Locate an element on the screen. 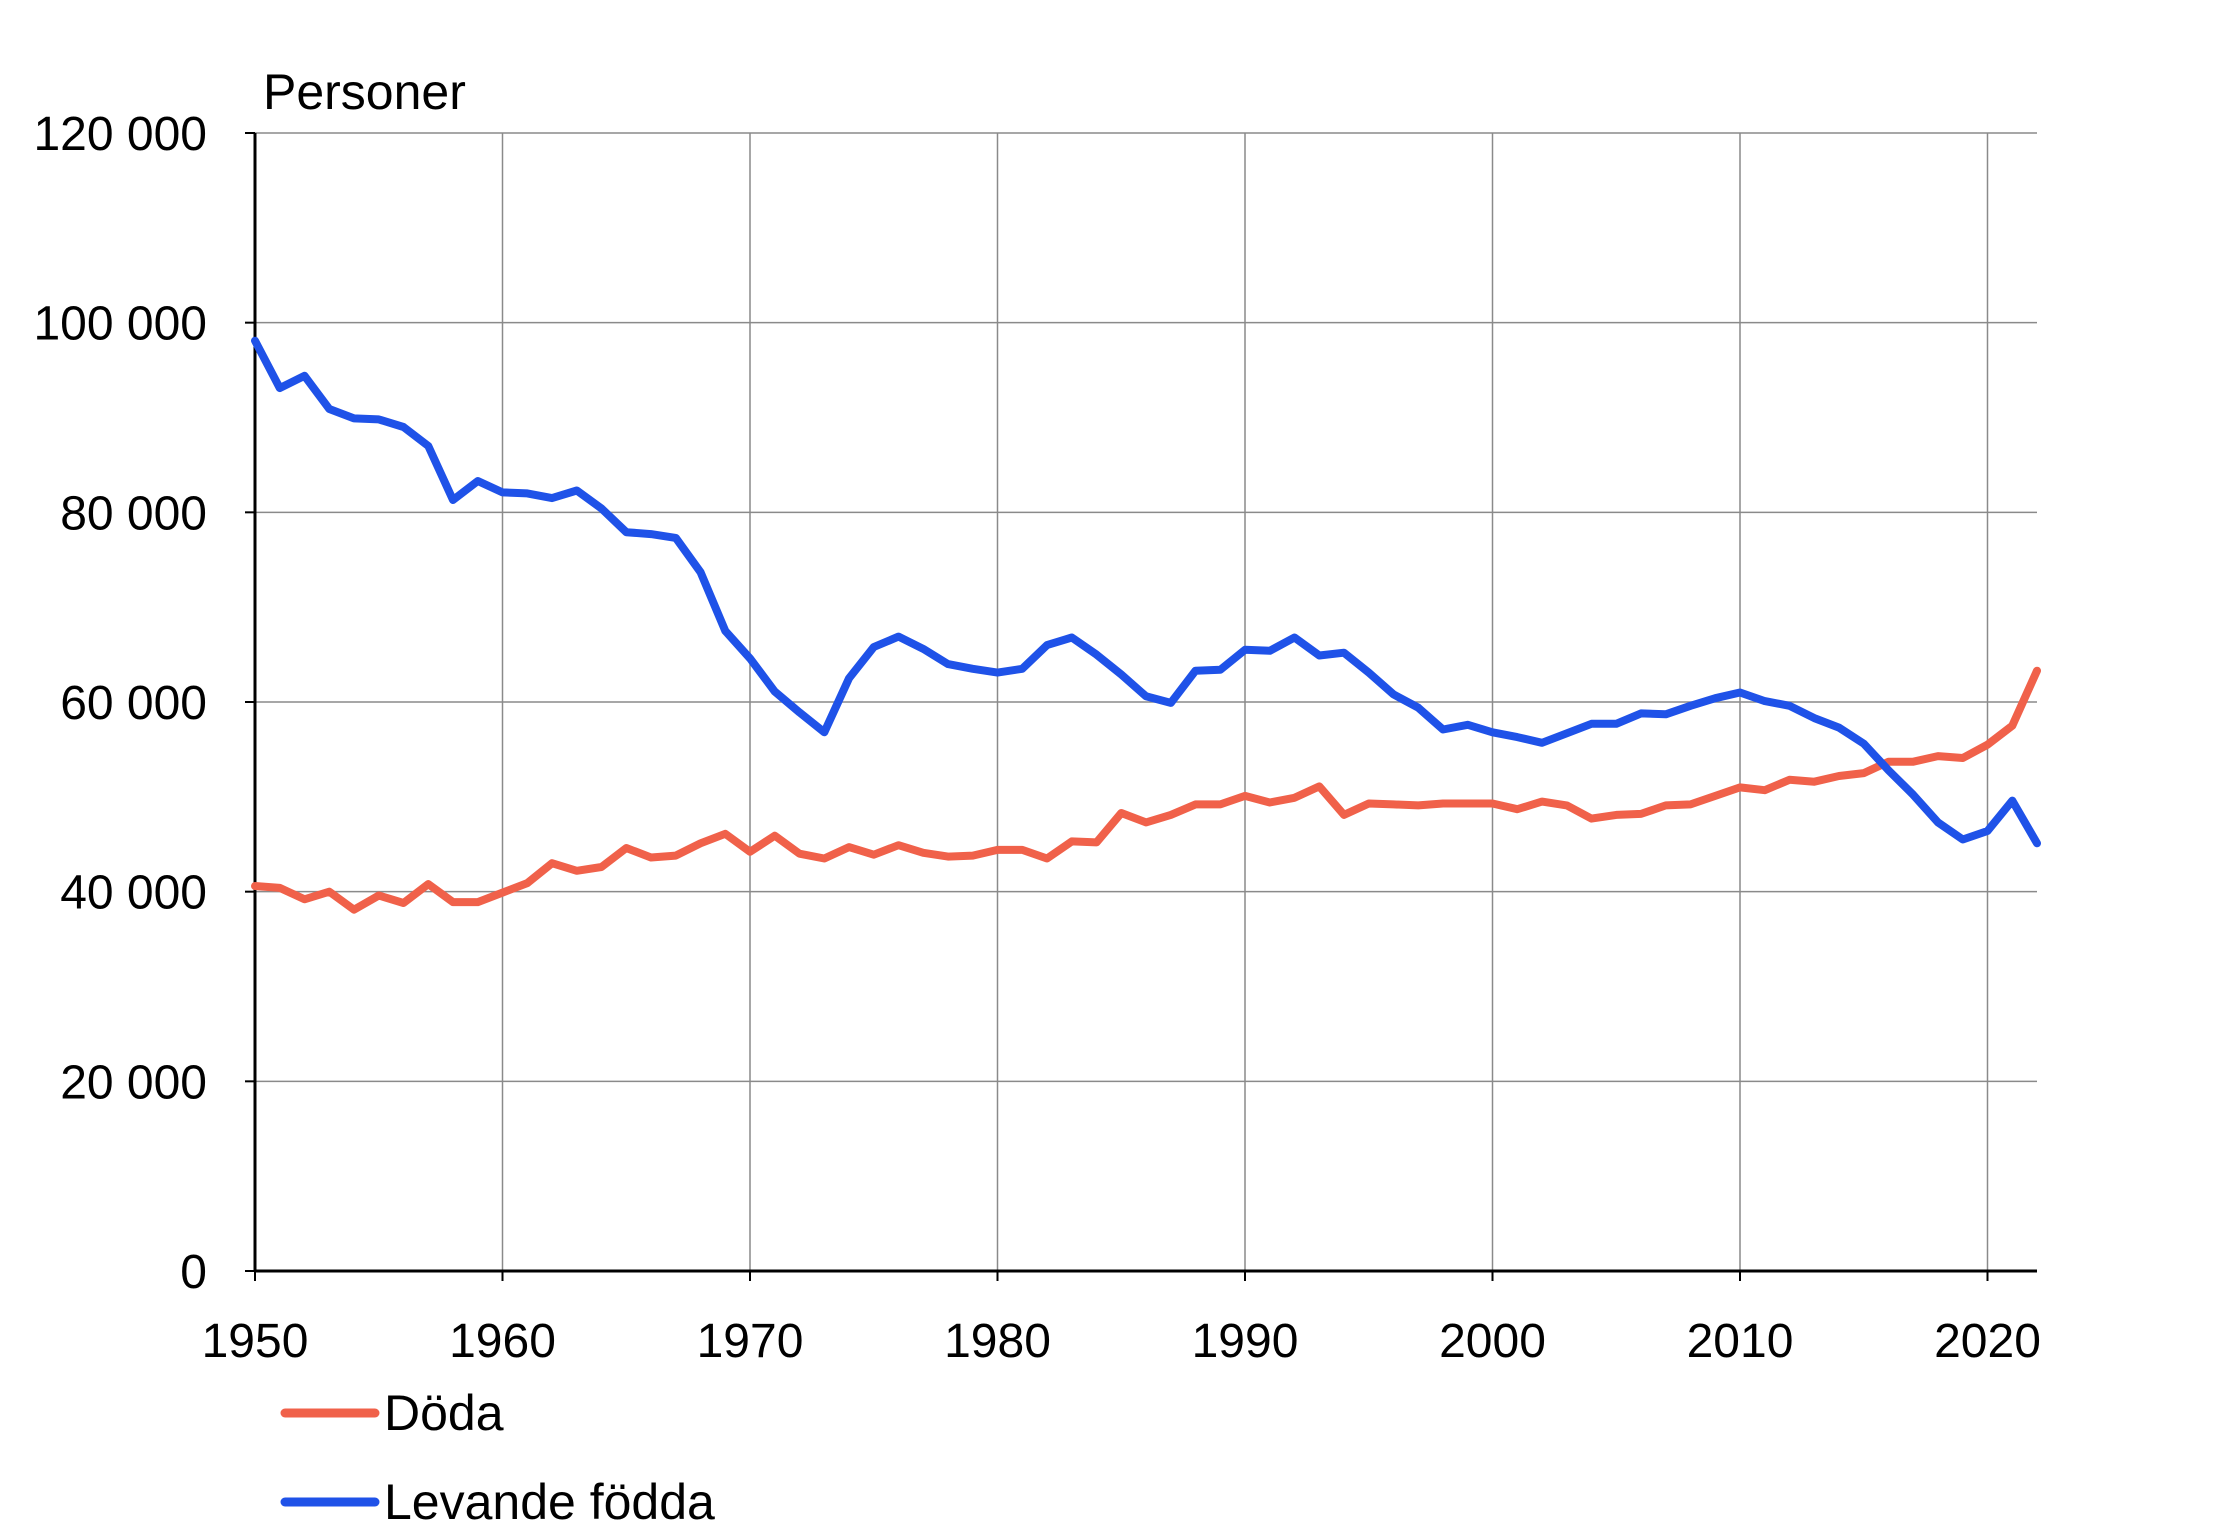  y-tick-label: 20 000 is located at coordinates (133, 1082).